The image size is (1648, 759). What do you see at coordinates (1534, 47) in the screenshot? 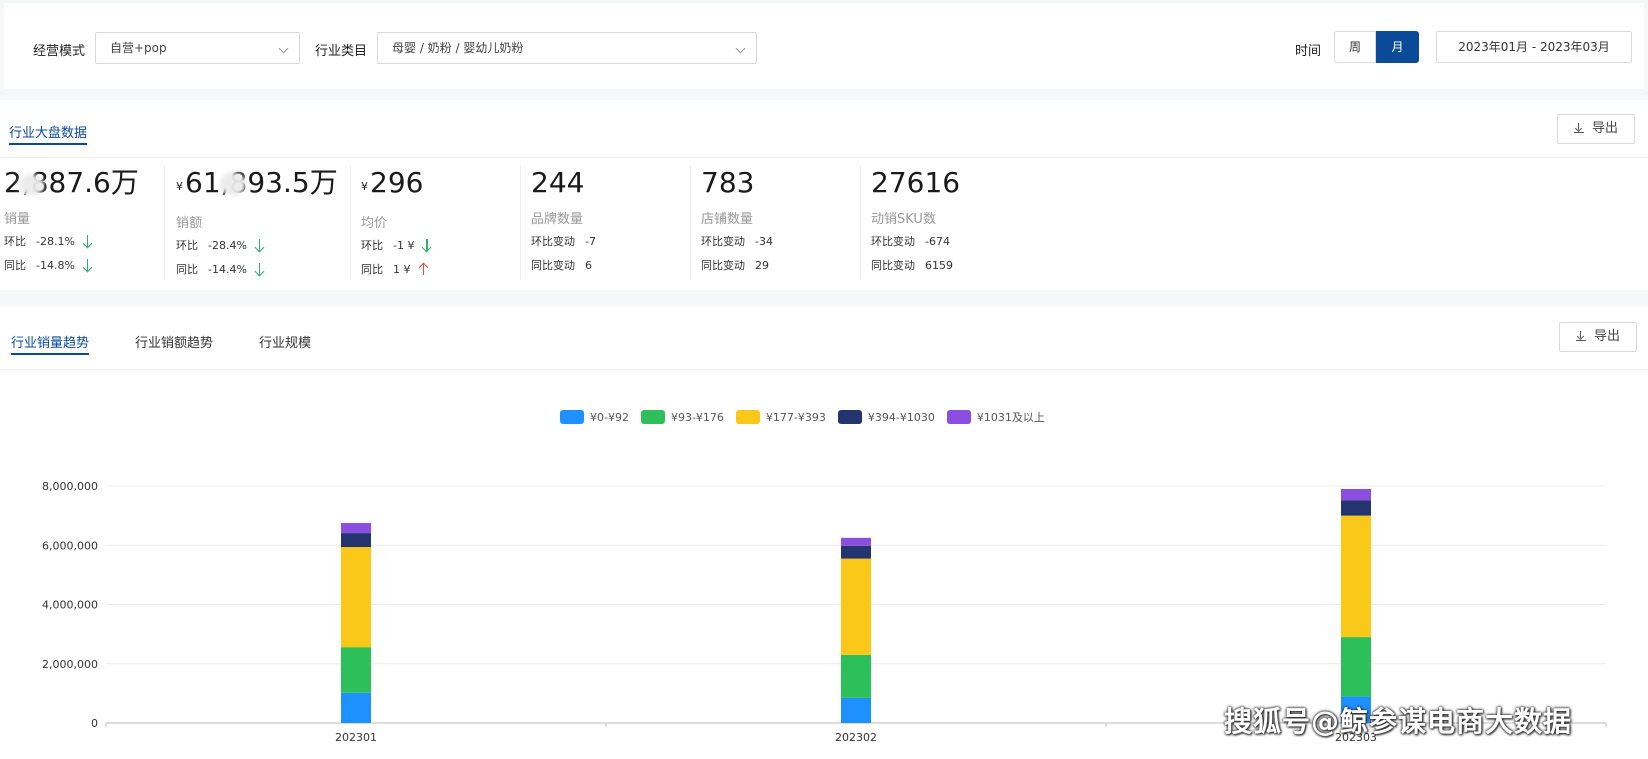
I see `date-range-picker: 2023年01月 - 2023年03月` at bounding box center [1534, 47].